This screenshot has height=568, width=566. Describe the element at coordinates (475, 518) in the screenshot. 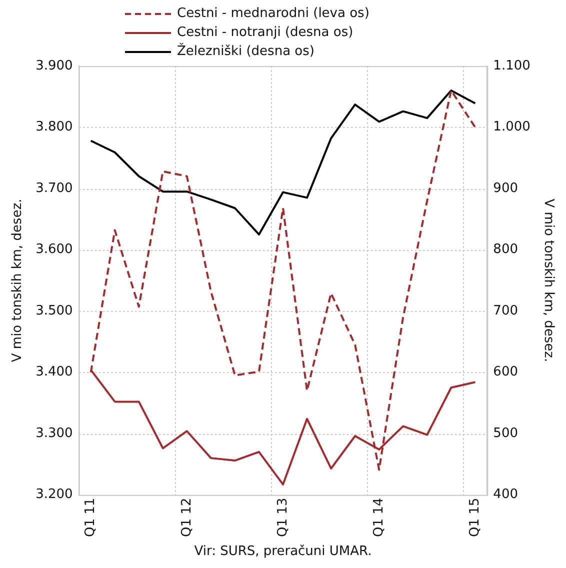

I see `x-tick-label: Q1 15` at that location.